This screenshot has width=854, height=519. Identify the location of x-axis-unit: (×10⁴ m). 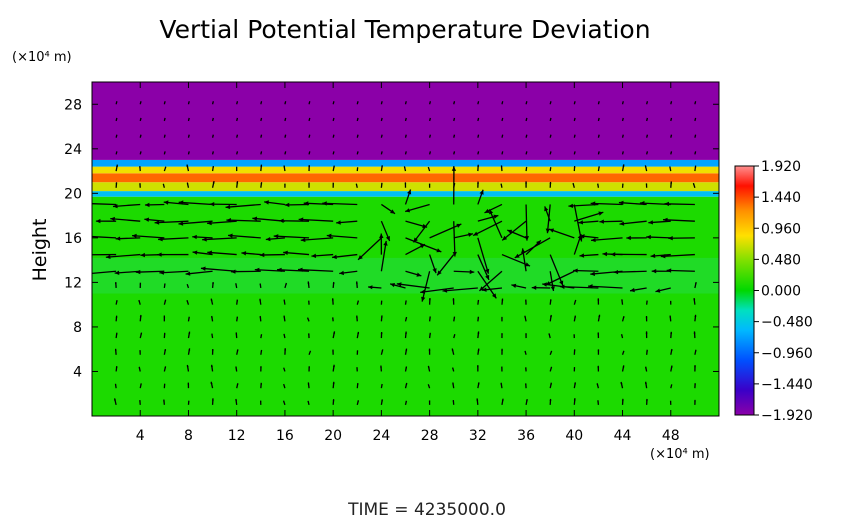
(680, 454).